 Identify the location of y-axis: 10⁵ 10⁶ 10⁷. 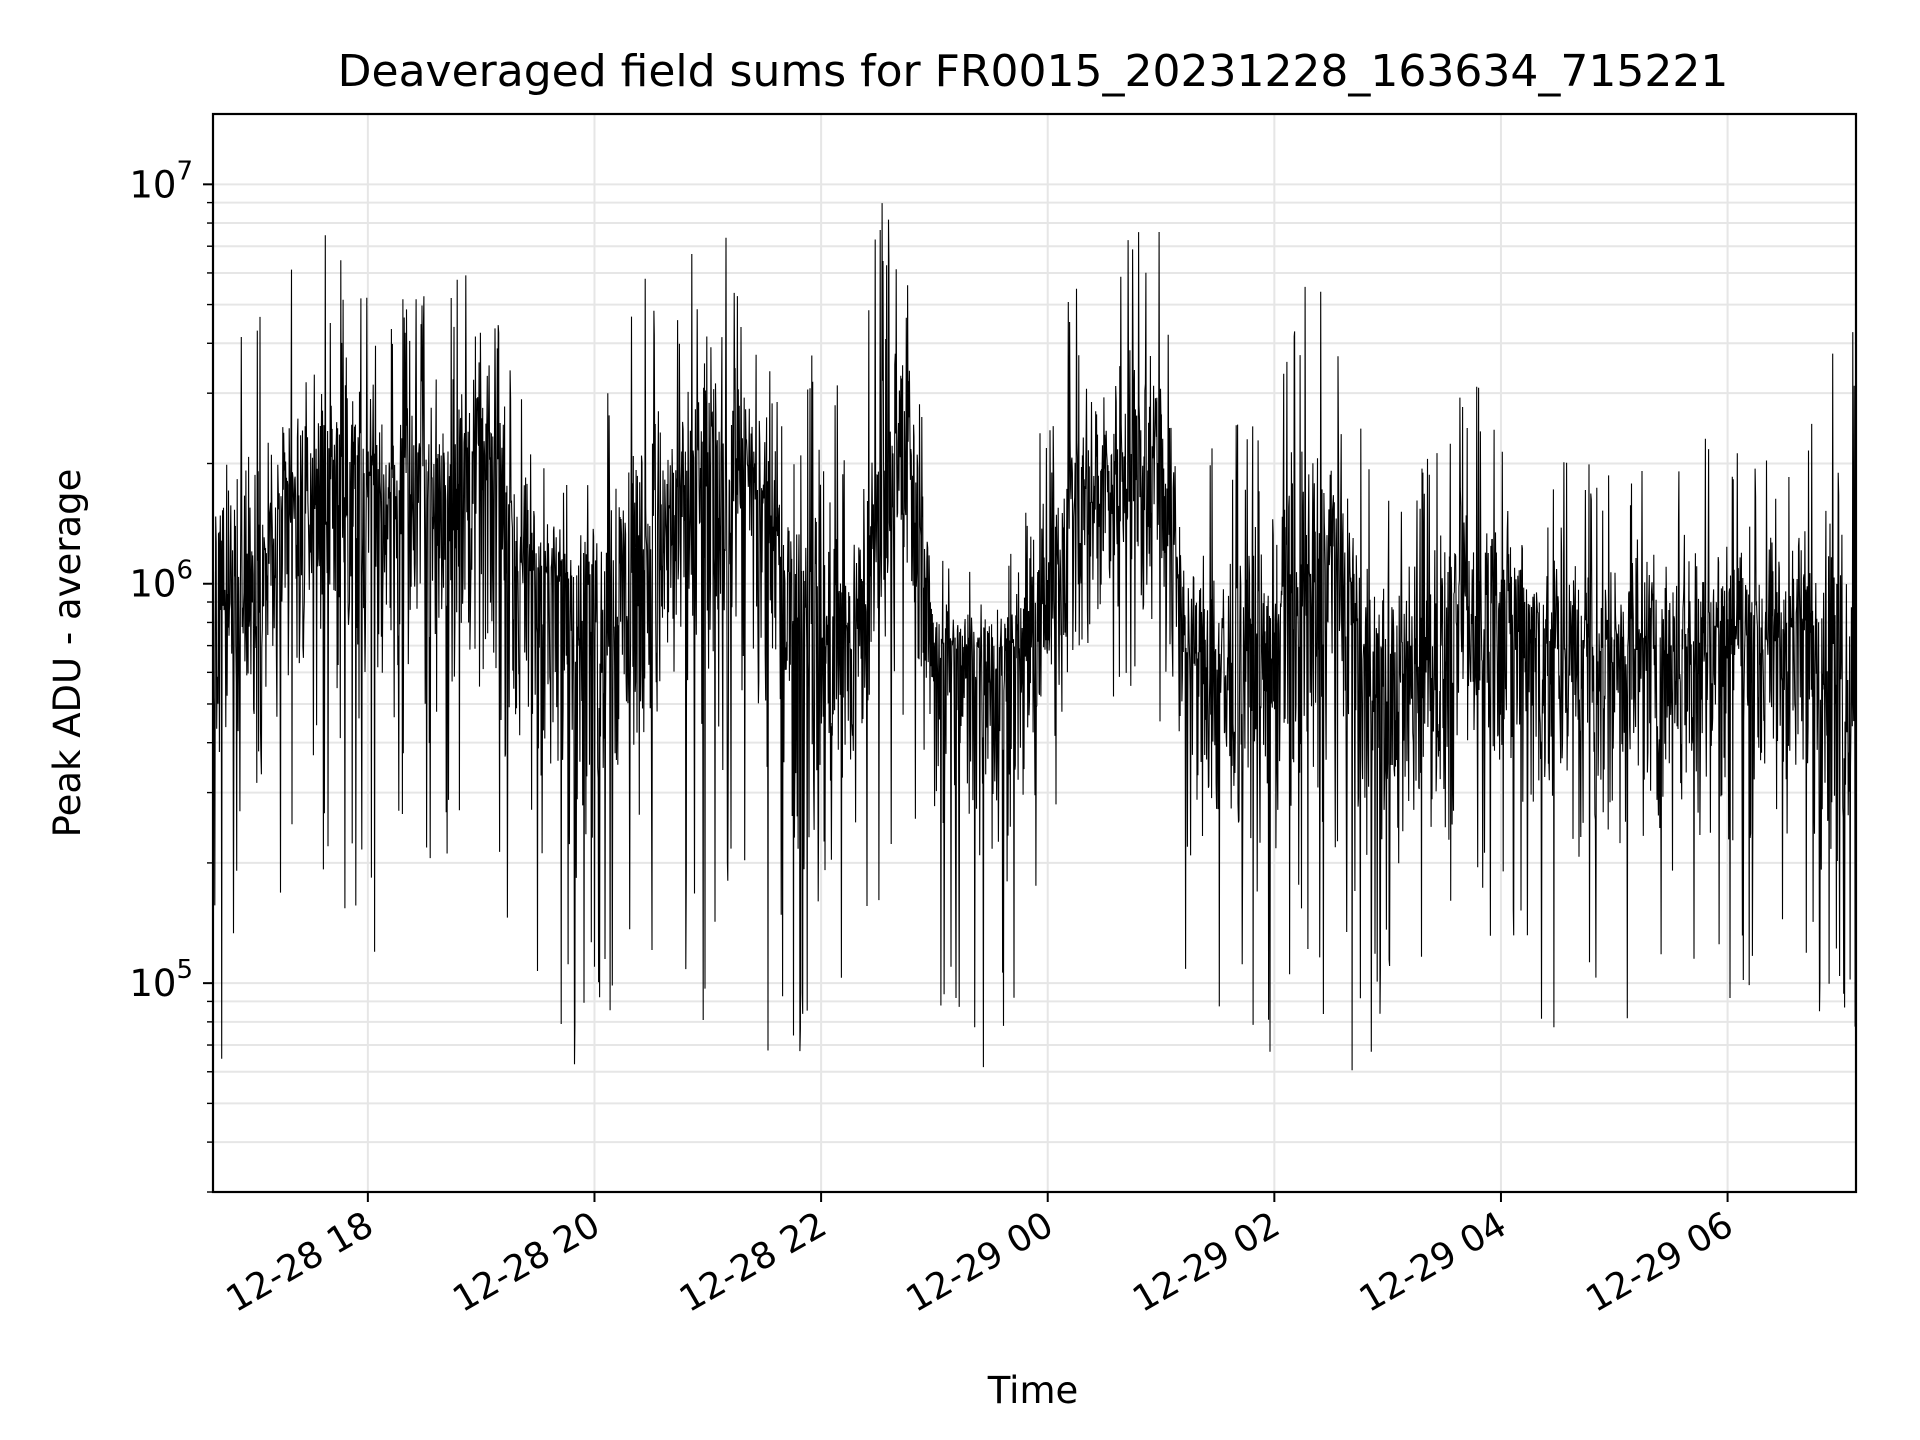
(171, 674).